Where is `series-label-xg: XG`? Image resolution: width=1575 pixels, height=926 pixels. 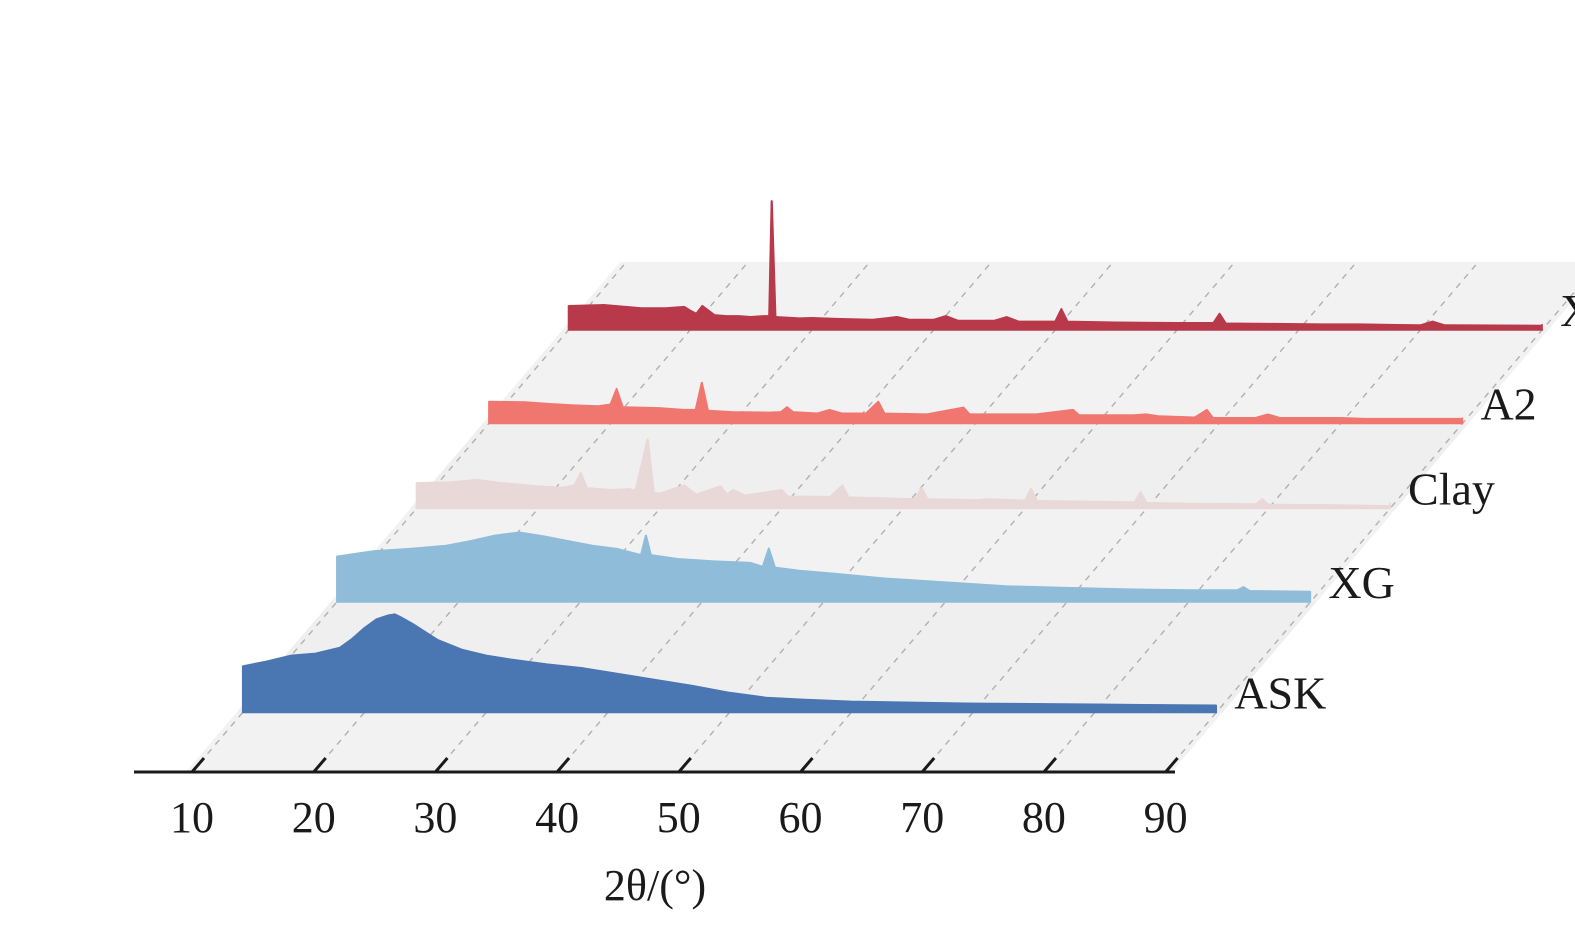 series-label-xg: XG is located at coordinates (1361, 582).